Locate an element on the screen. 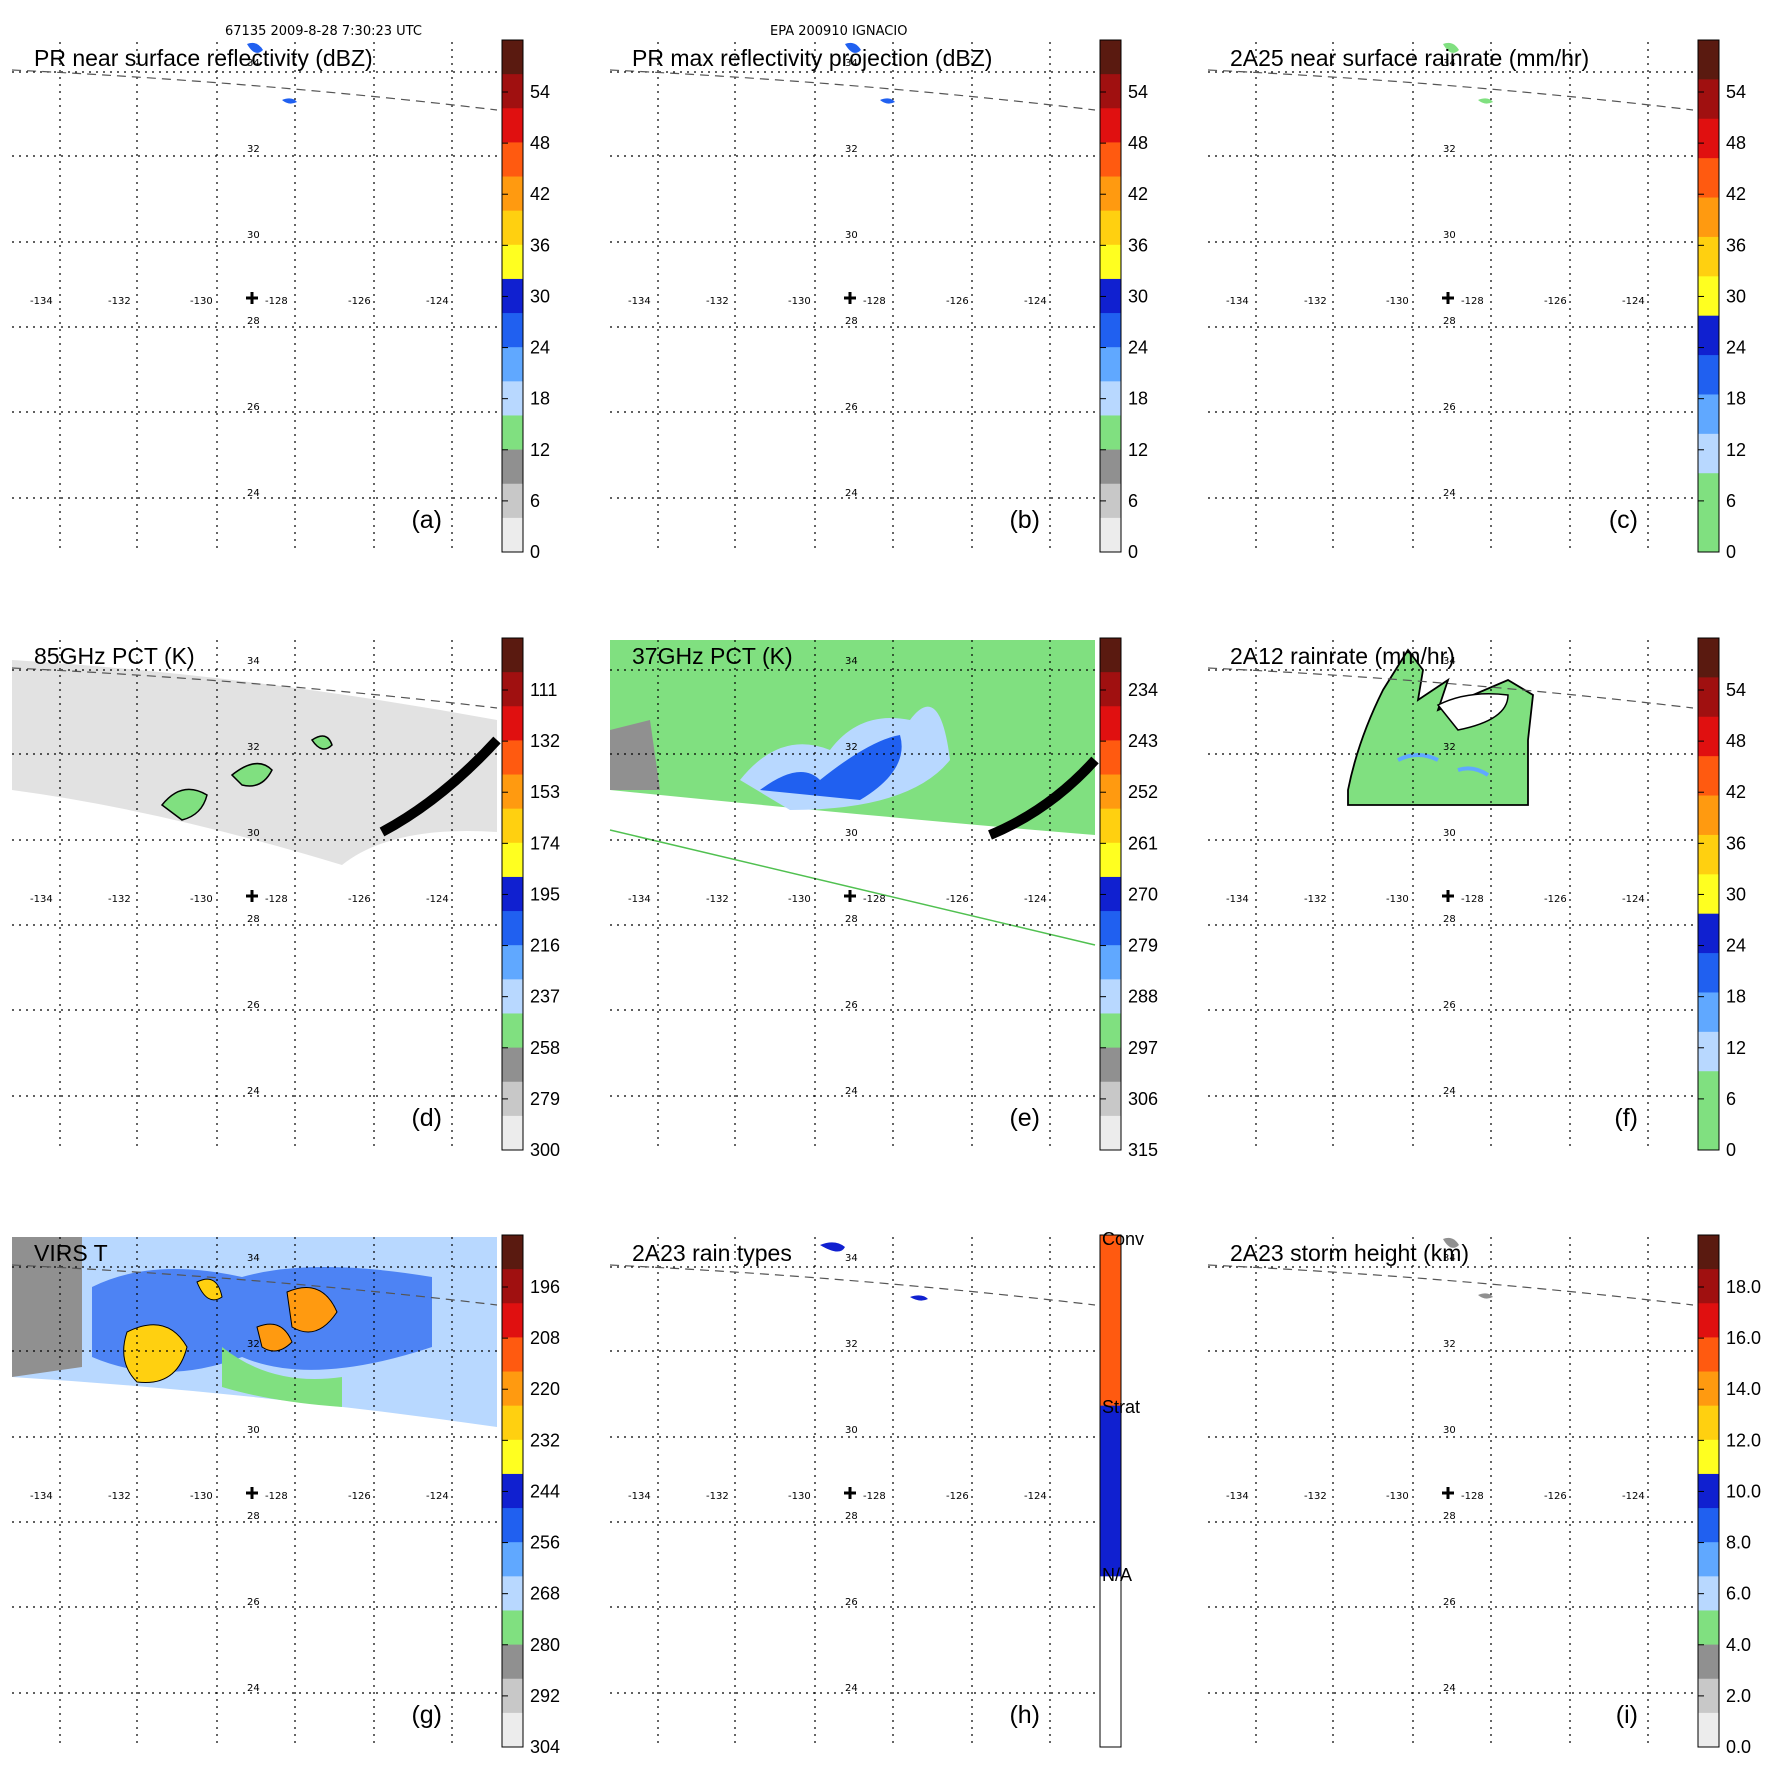  lat-label: 34 is located at coordinates (253, 63).